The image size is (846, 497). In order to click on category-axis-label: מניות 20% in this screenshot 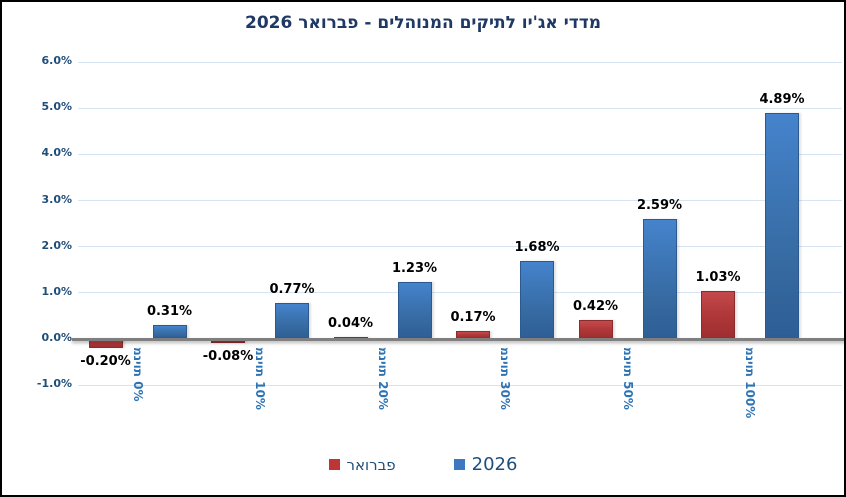, I will do `click(382, 378)`.